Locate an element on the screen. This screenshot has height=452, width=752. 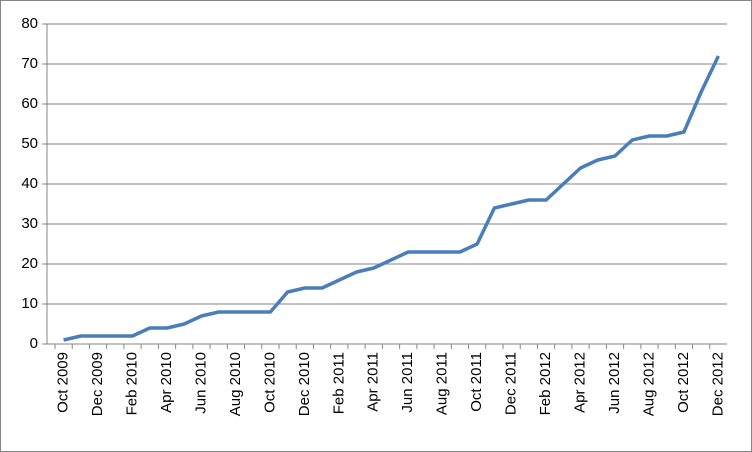
y-tick-label: 40 is located at coordinates (29, 183).